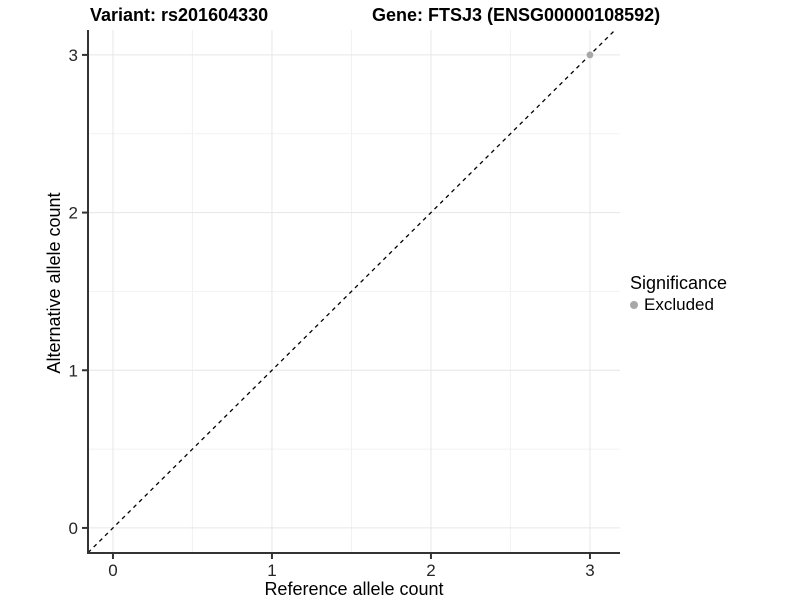 The width and height of the screenshot is (800, 600). I want to click on y-tick-label: 0, so click(73, 528).